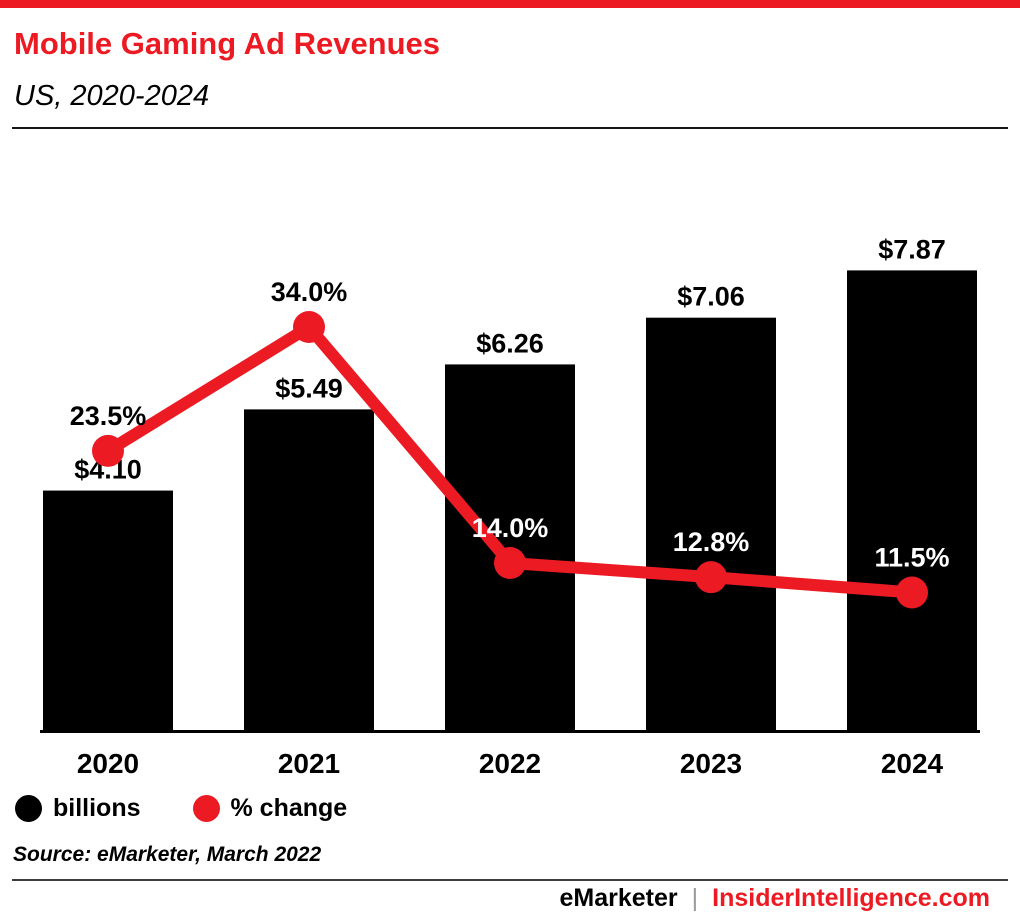  Describe the element at coordinates (309, 763) in the screenshot. I see `x-tick-2021: 2021` at that location.